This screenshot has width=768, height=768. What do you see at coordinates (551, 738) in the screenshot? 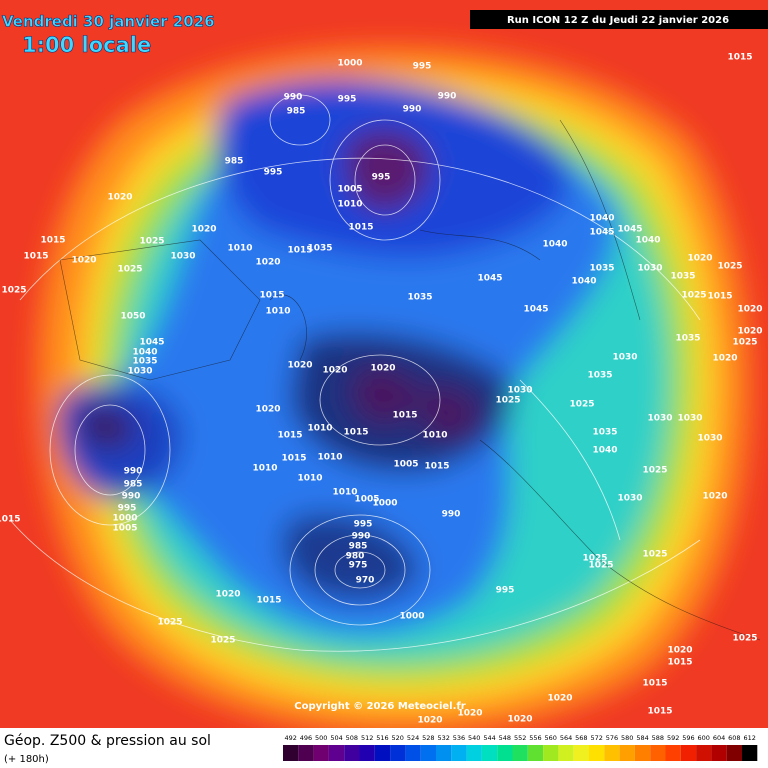
I see `legend-label: 560` at bounding box center [551, 738].